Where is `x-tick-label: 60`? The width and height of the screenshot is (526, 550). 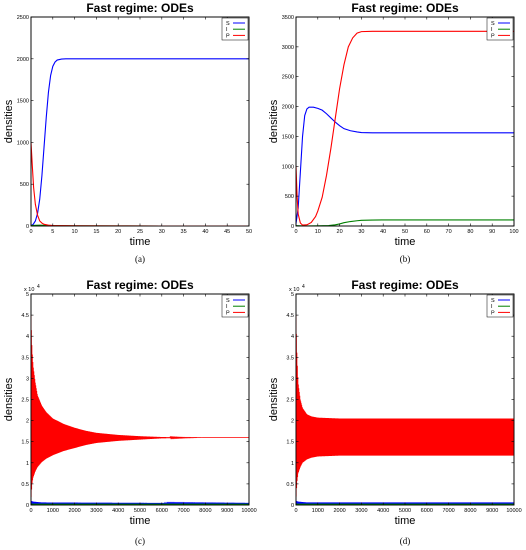 x-tick-label: 60 is located at coordinates (427, 232).